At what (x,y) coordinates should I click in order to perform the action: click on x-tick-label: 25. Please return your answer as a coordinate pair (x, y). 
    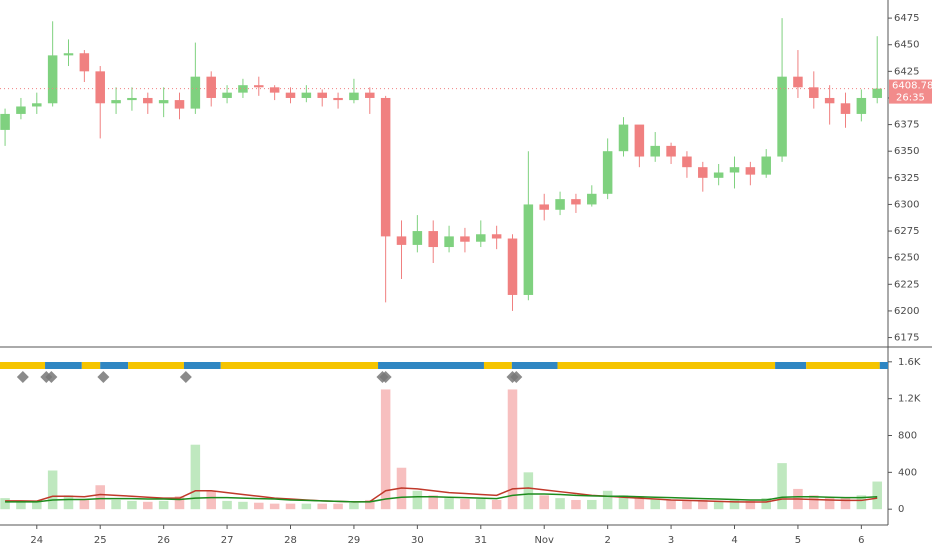
    Looking at the image, I should click on (100, 540).